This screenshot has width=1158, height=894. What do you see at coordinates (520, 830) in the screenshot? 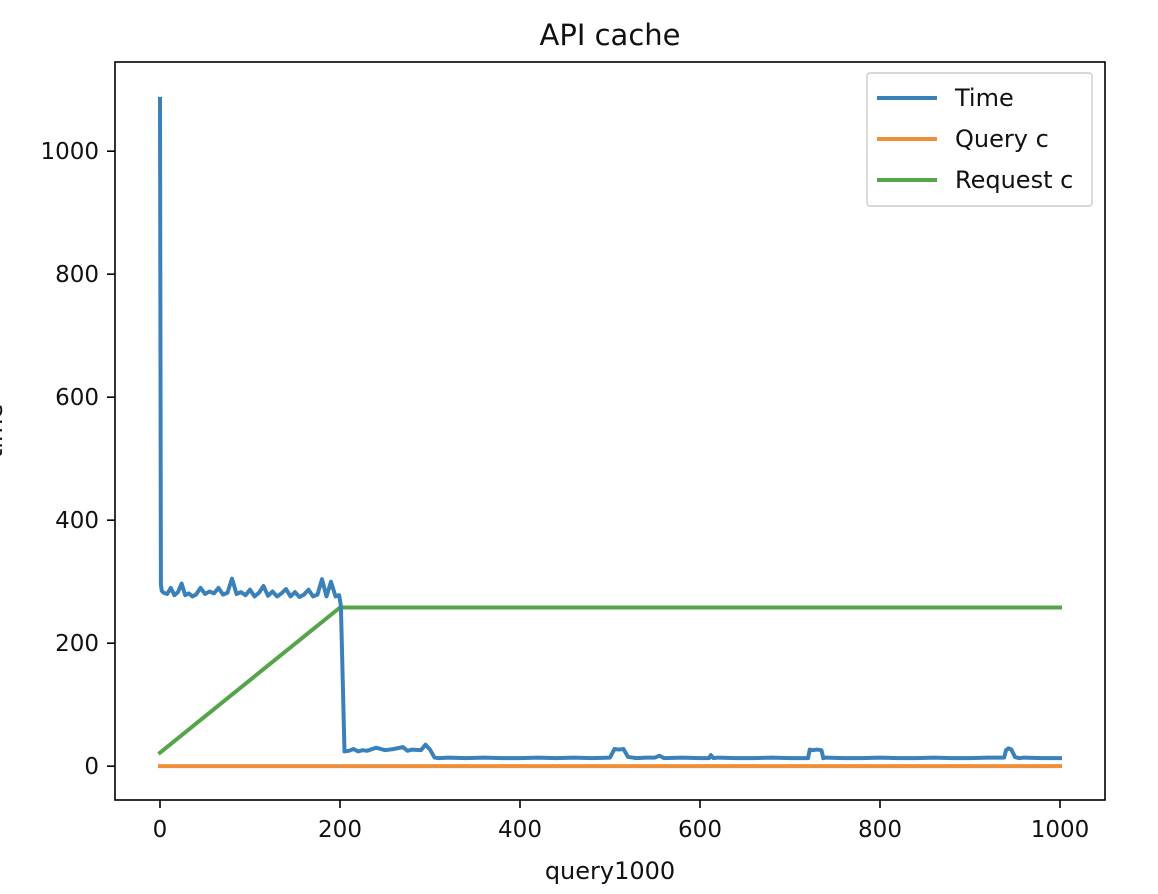
I see `x-tick-label: 400` at bounding box center [520, 830].